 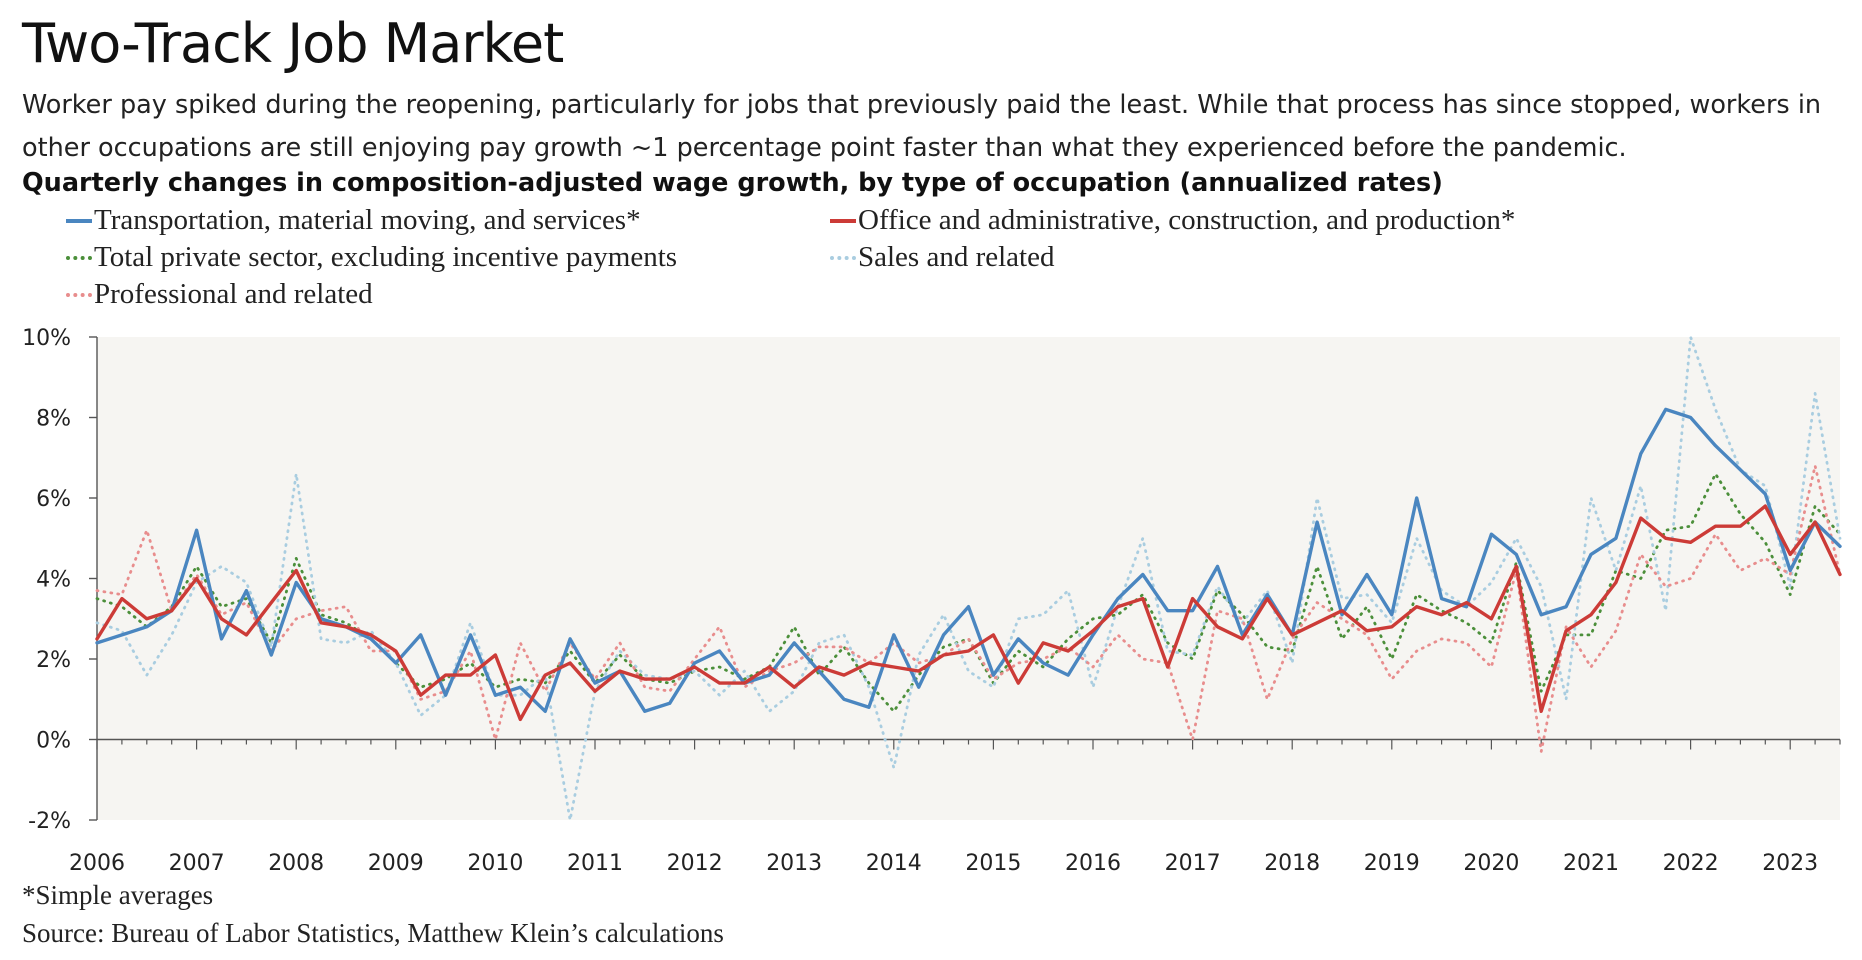 What do you see at coordinates (894, 863) in the screenshot?
I see `x-tick-label: 2014` at bounding box center [894, 863].